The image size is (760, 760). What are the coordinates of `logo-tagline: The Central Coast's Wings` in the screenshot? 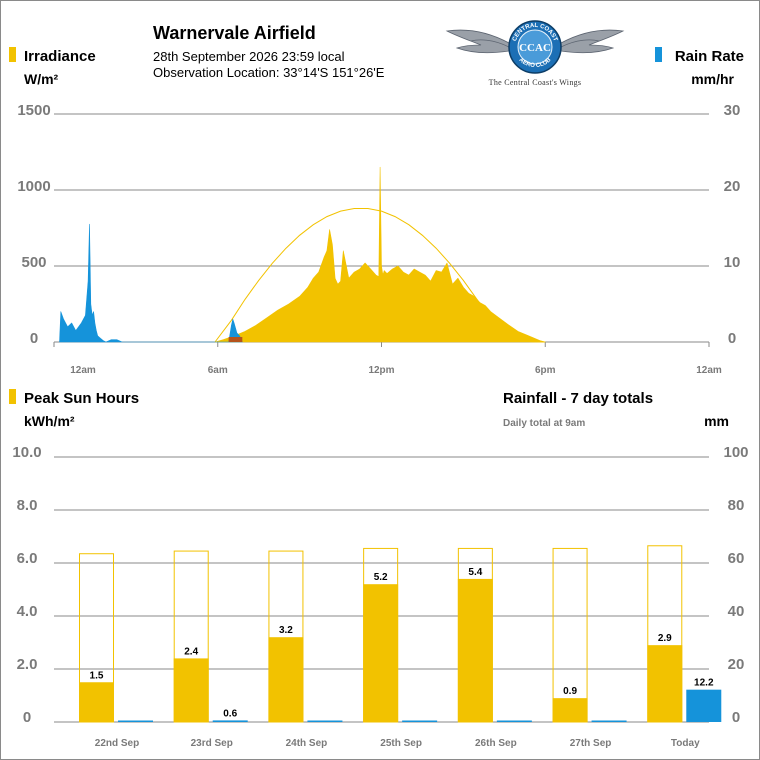 It's located at (535, 82).